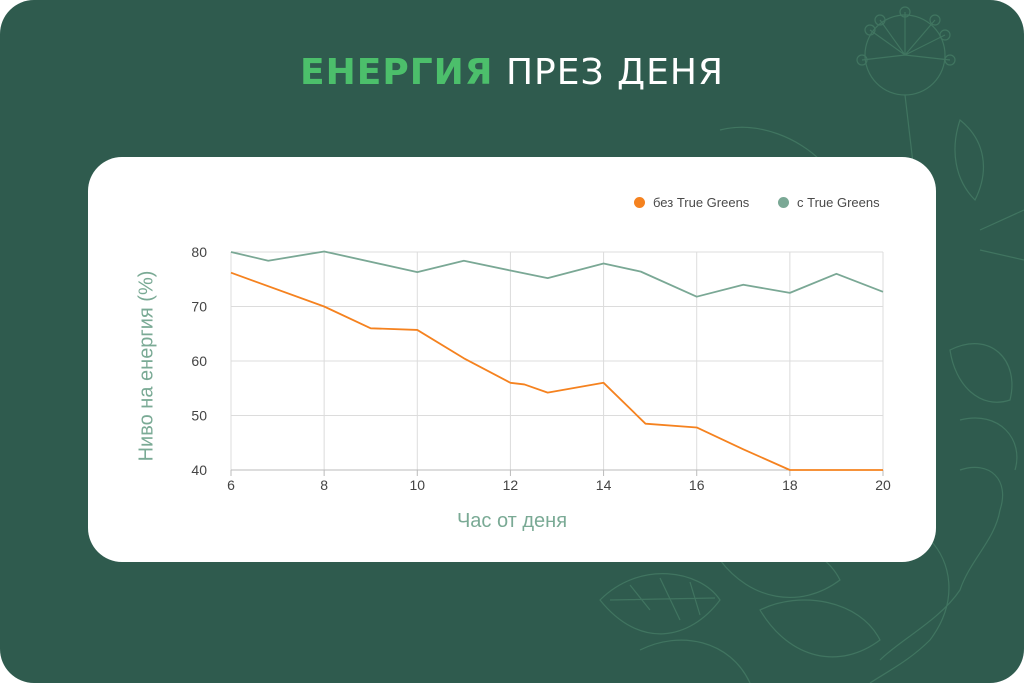 The height and width of the screenshot is (683, 1024). I want to click on title-accent: ЕНЕРГИЯ, so click(397, 72).